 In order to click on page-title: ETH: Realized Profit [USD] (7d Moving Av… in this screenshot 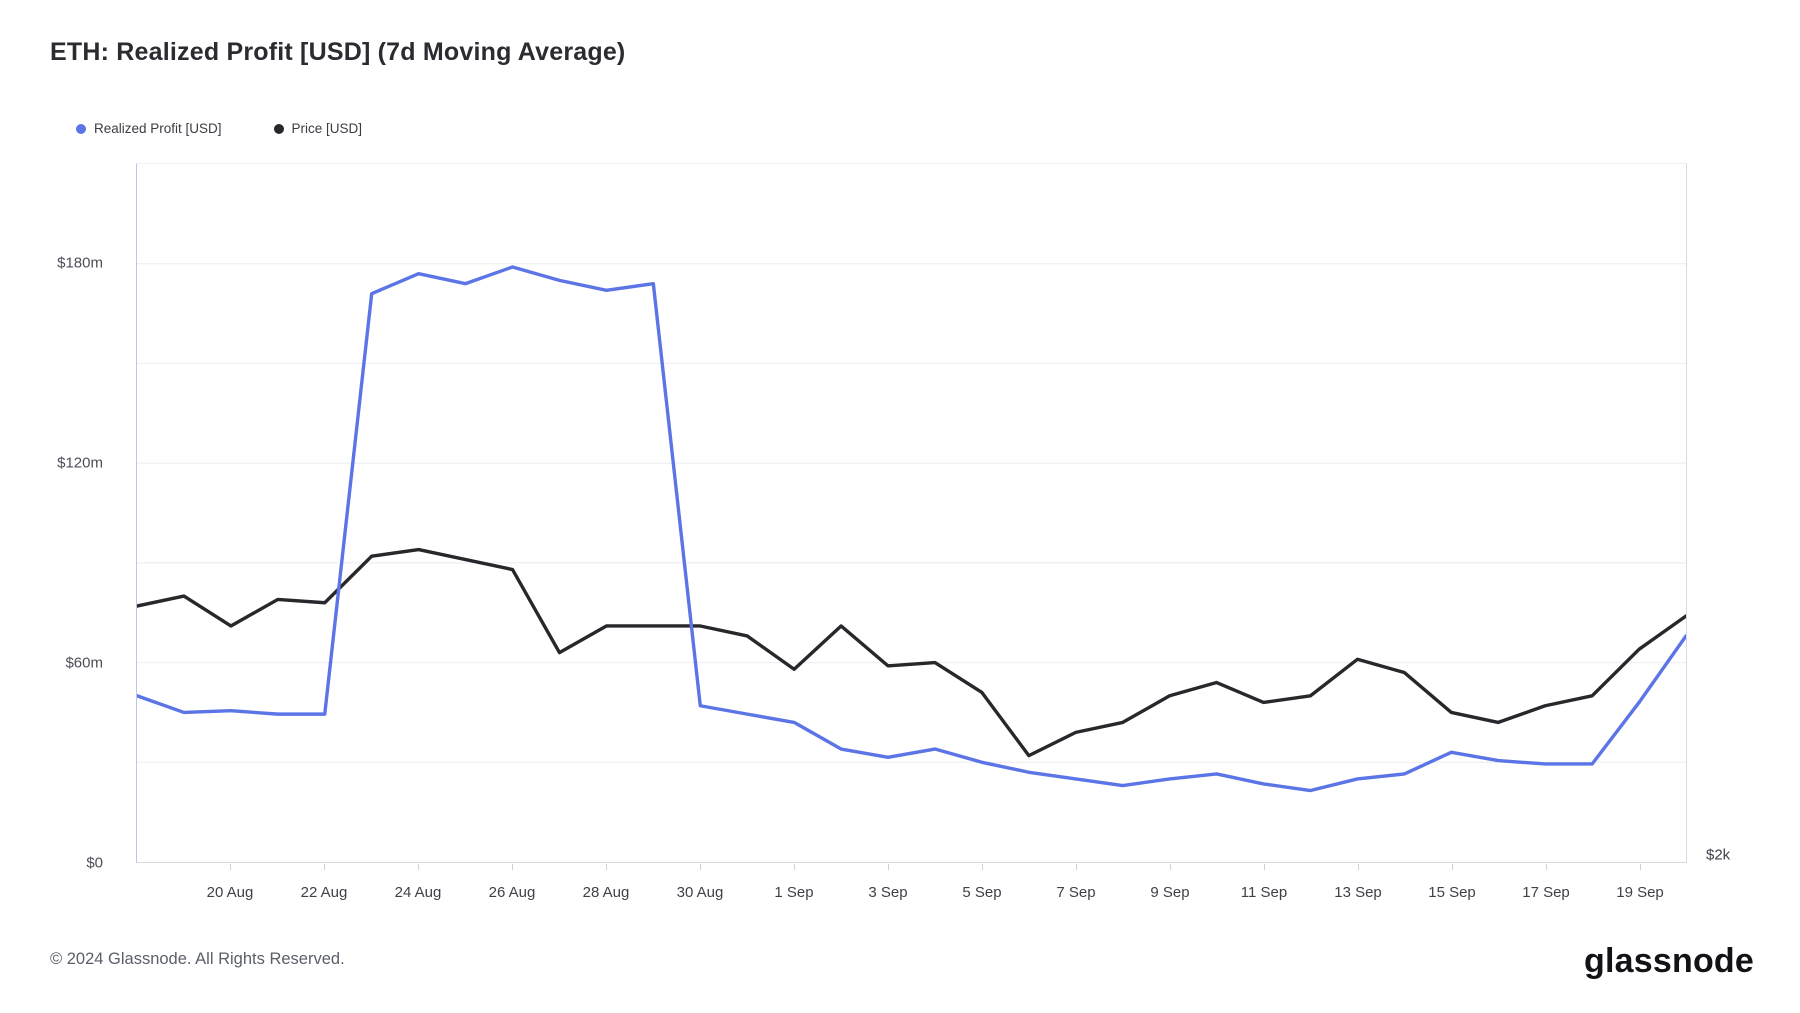, I will do `click(338, 52)`.